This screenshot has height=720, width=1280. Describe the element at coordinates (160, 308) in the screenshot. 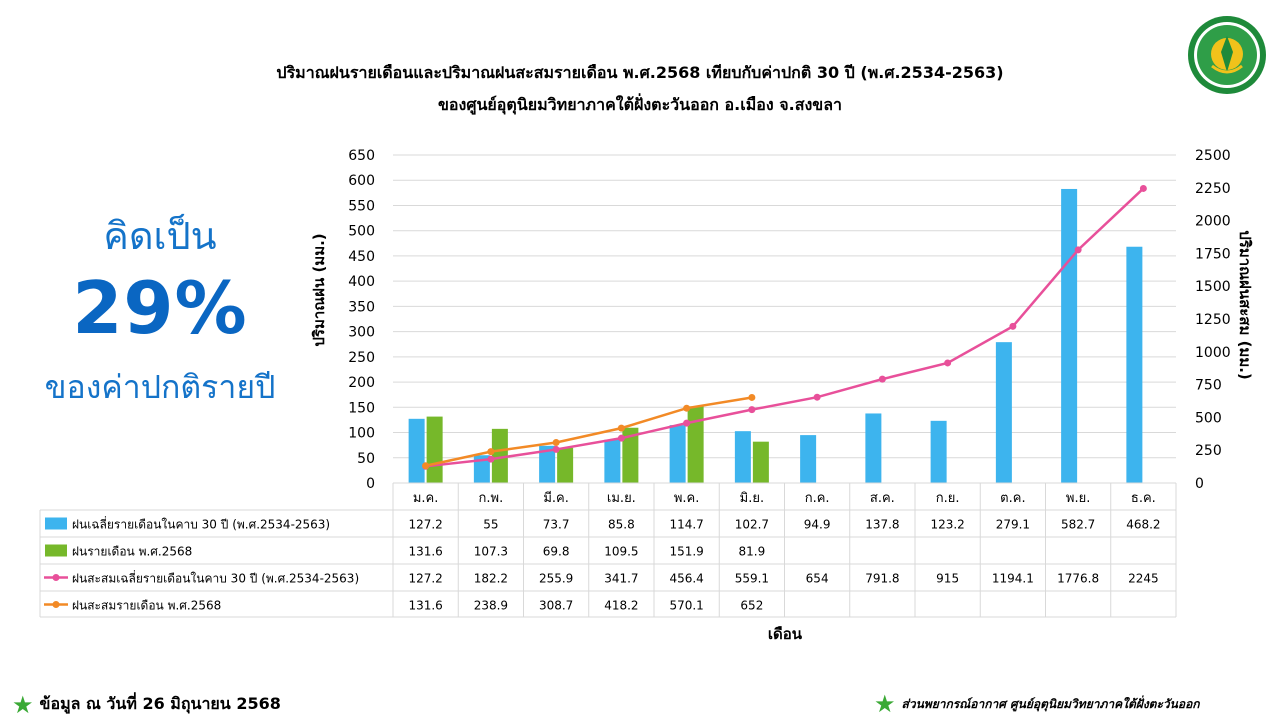

I see `summary-percent: 29%` at that location.